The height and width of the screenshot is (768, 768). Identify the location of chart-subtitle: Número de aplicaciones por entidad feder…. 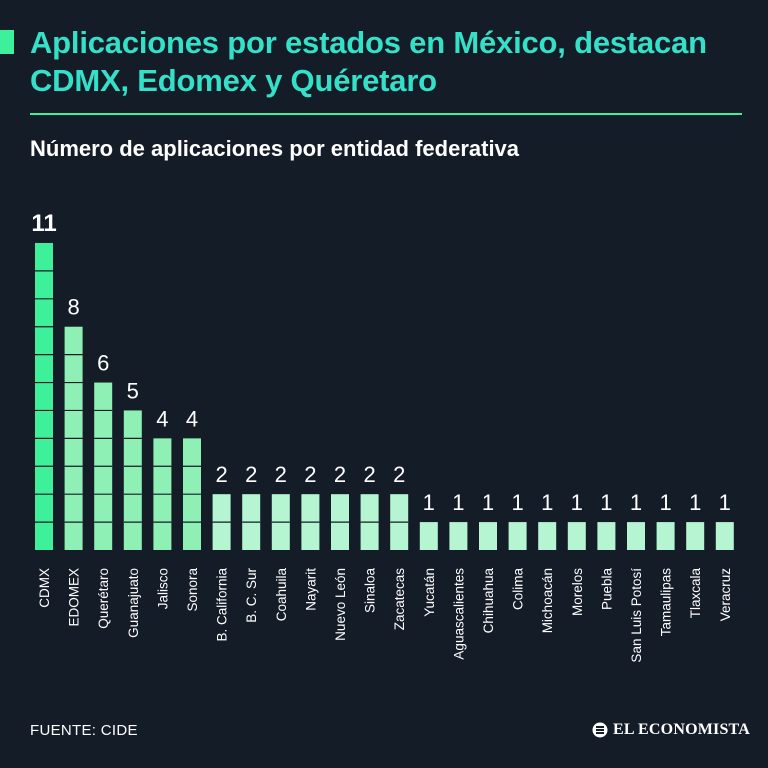
(275, 148).